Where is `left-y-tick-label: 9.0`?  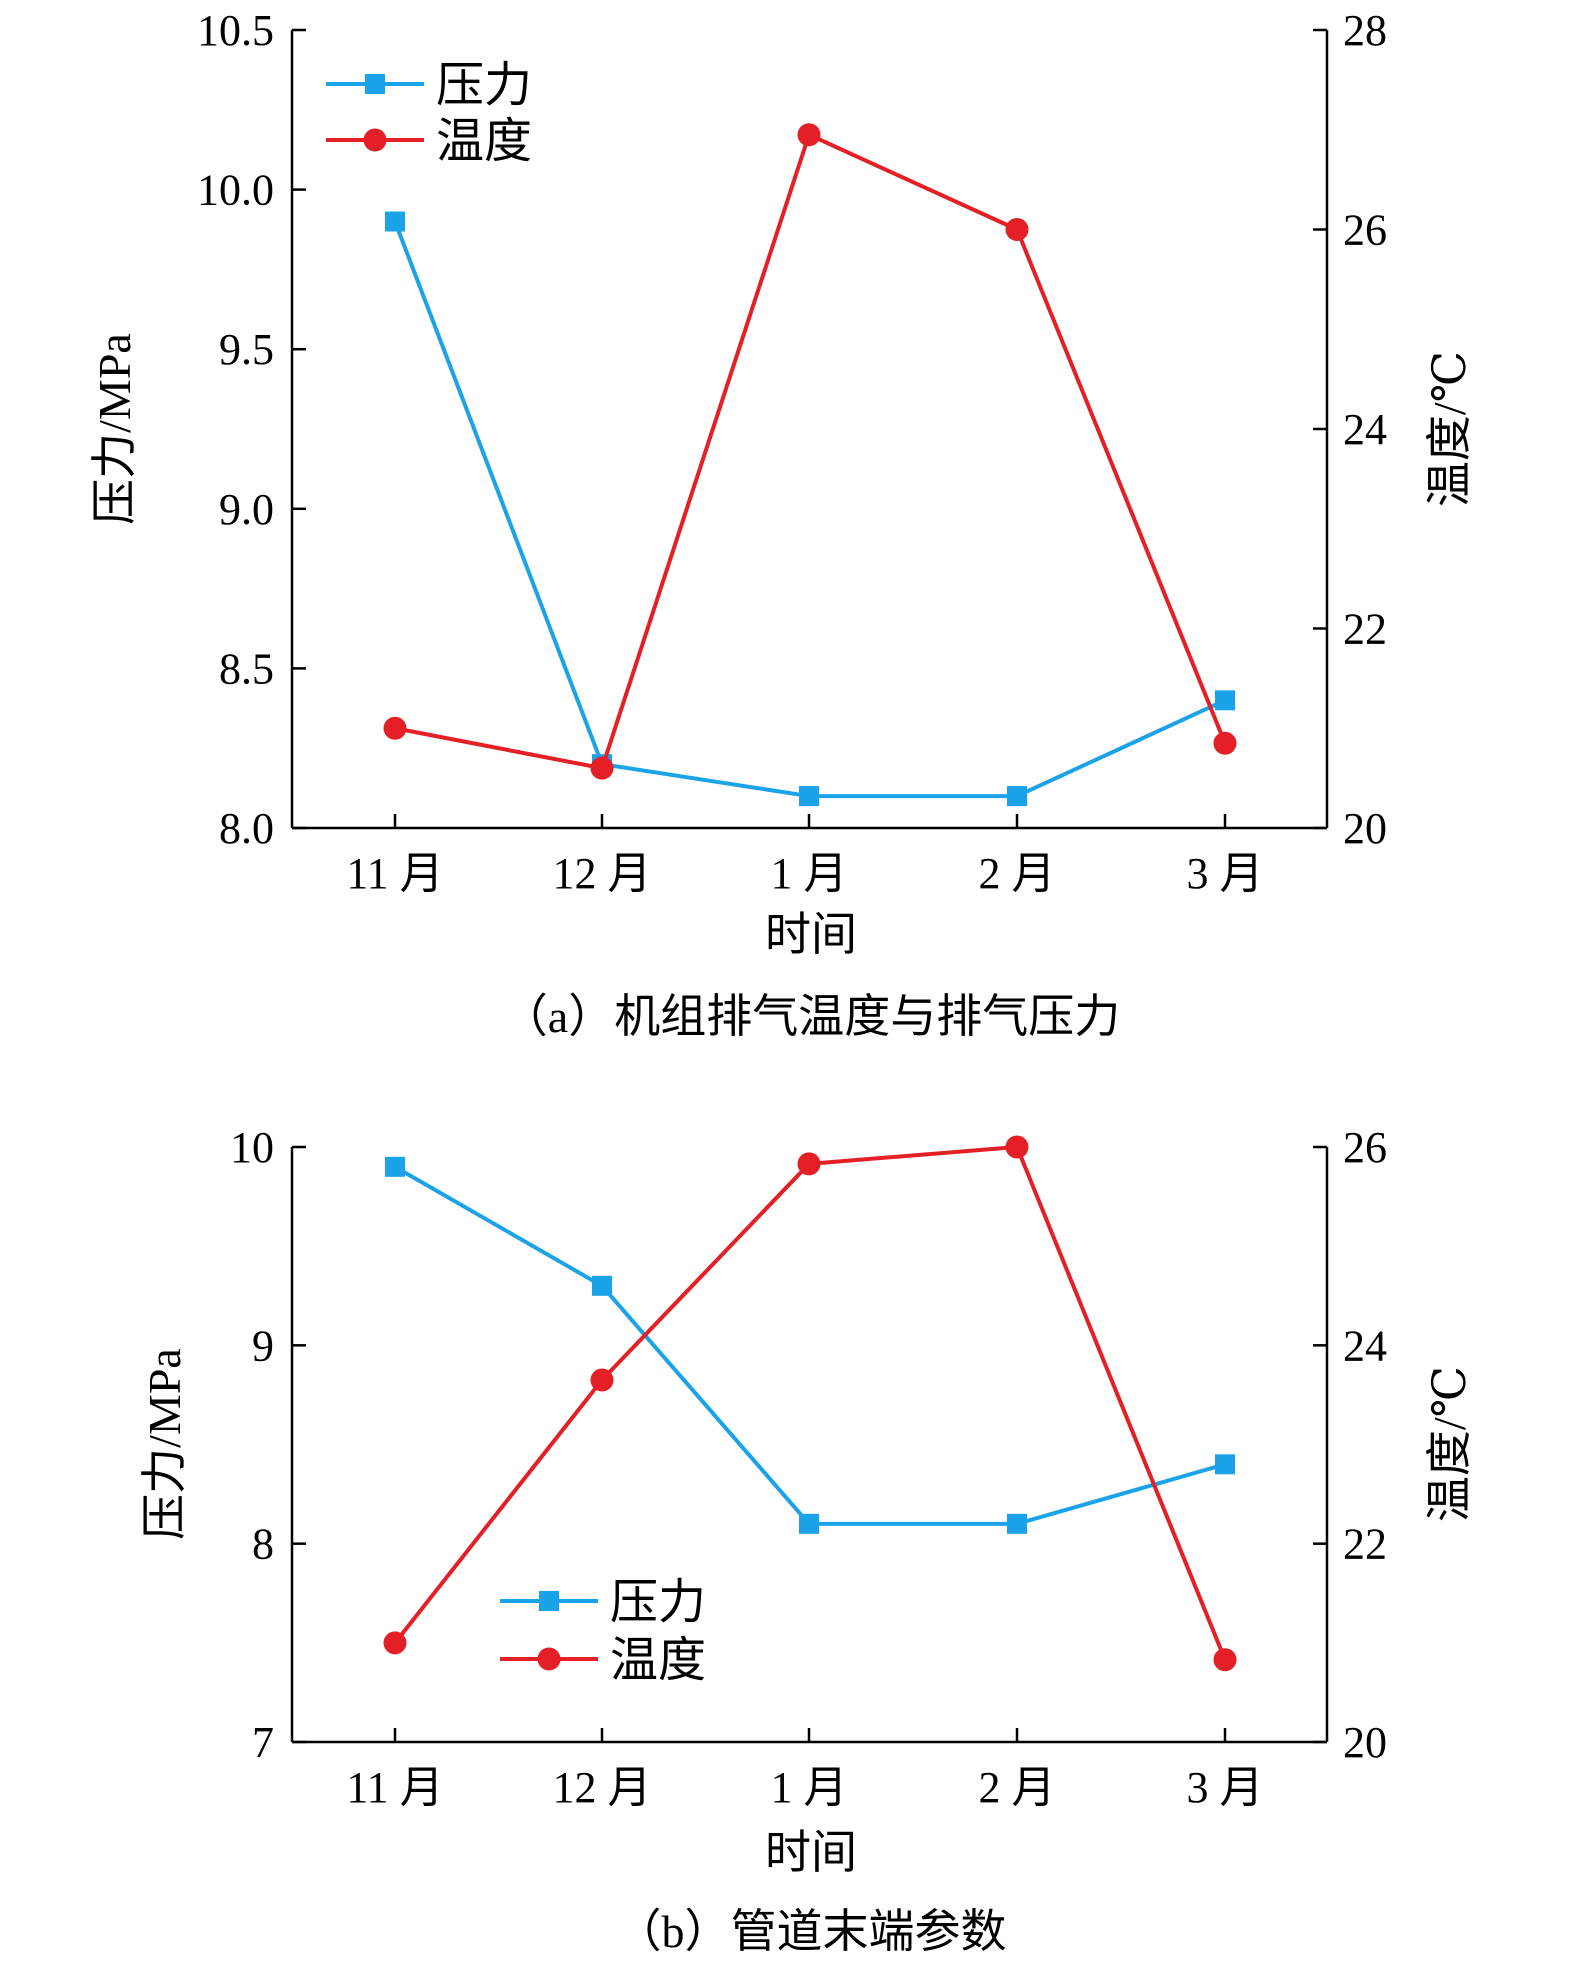 left-y-tick-label: 9.0 is located at coordinates (246, 509).